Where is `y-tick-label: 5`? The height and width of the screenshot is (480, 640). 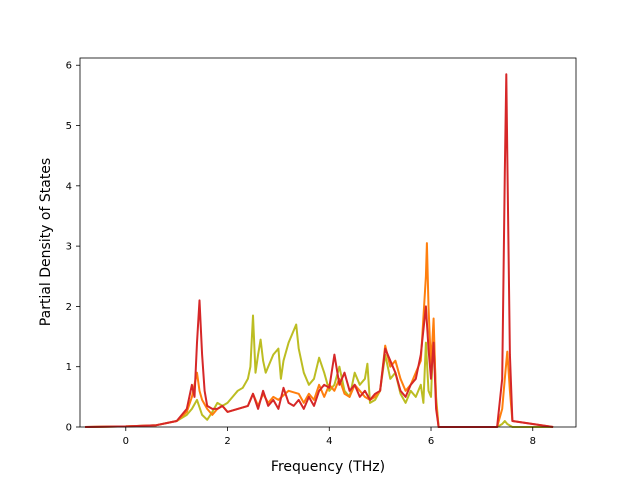 y-tick-label: 5 is located at coordinates (69, 126).